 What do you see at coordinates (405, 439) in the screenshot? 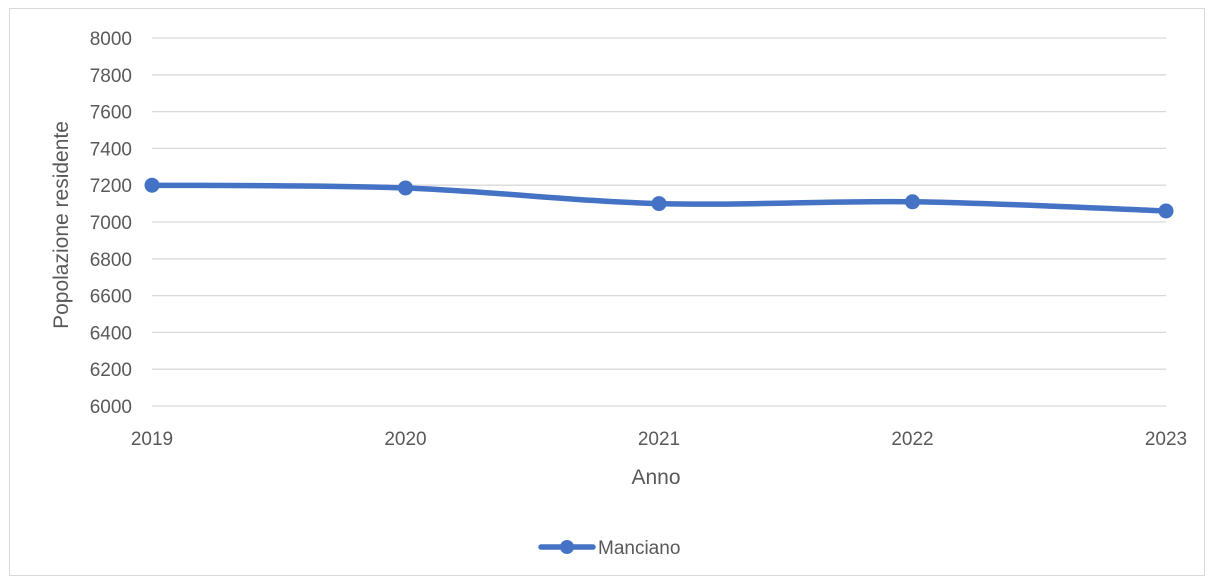
I see `x-tick-label: 2020` at bounding box center [405, 439].